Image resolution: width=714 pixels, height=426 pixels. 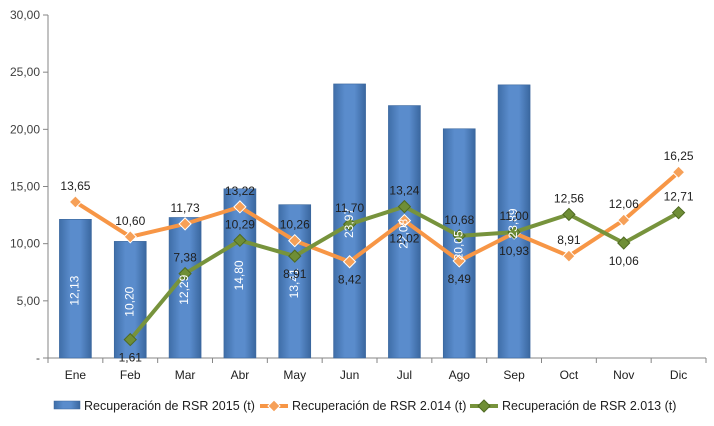 What do you see at coordinates (404, 239) in the screenshot?
I see `series-2014-value-label: 12,02` at bounding box center [404, 239].